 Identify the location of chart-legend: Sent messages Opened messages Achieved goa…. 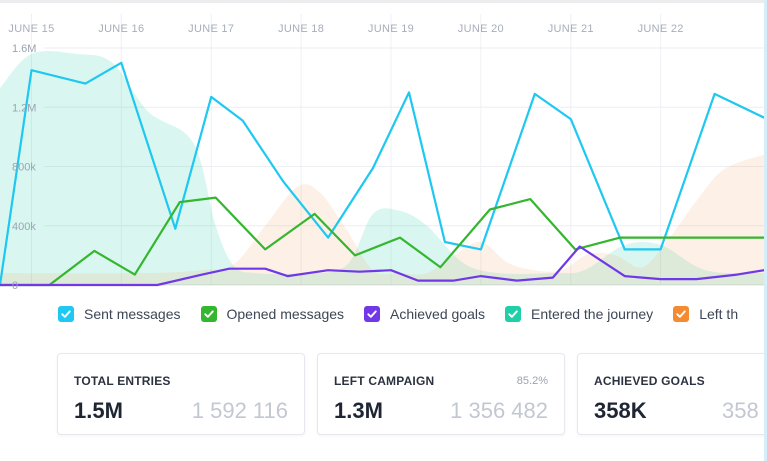
(408, 314).